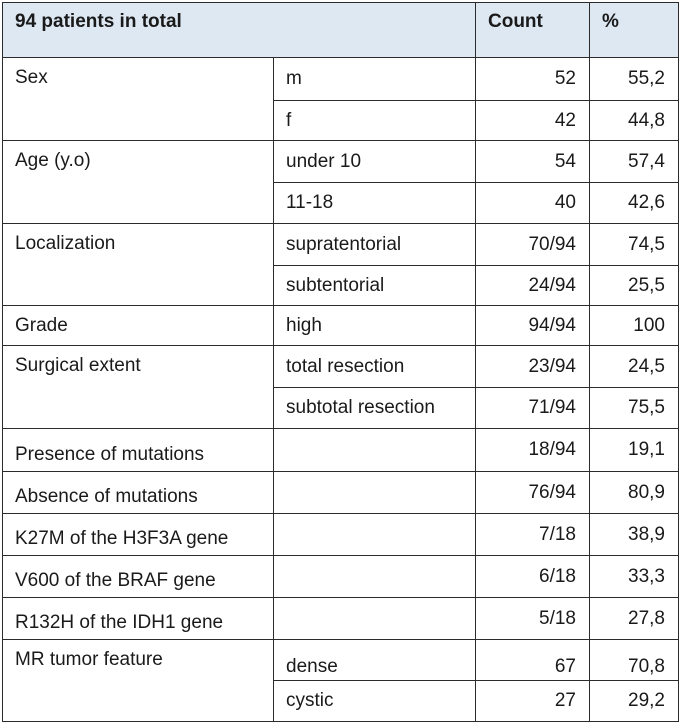 Image resolution: width=680 pixels, height=725 pixels. What do you see at coordinates (634, 366) in the screenshot?
I see `percent-cell: 24,5` at bounding box center [634, 366].